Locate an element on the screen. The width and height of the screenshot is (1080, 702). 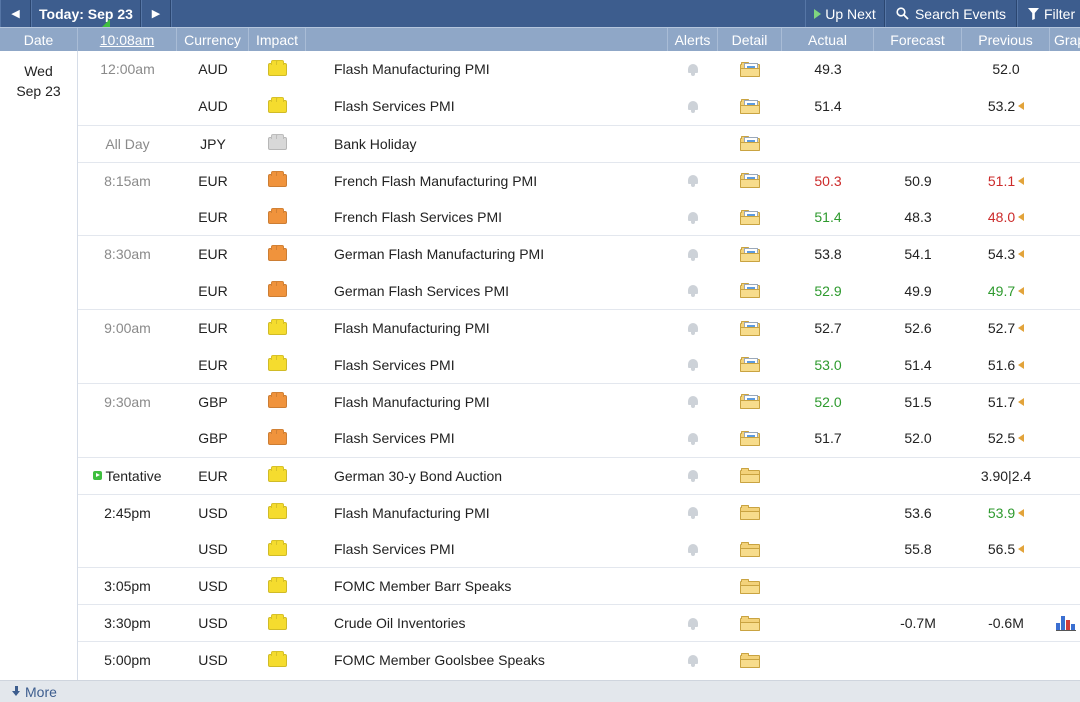
event-row: 3:30pm USD Crude Oil Inventories -0.7M -0.6M is located at coordinates (579, 622).